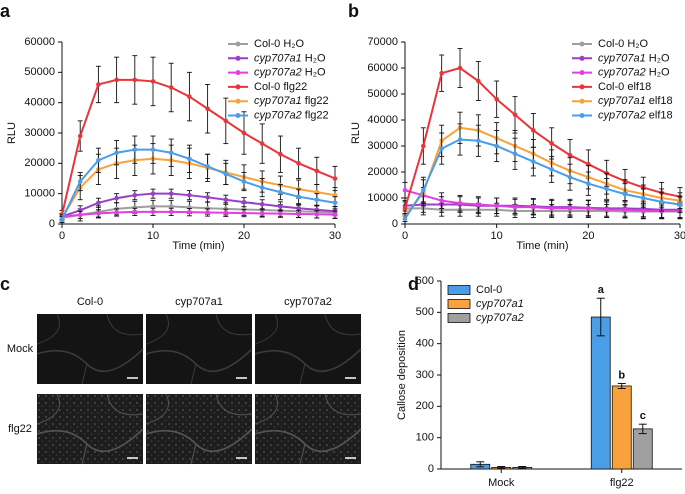 This screenshot has height=494, width=685. What do you see at coordinates (279, 44) in the screenshot?
I see `legend-label: Col-0 H₂O` at bounding box center [279, 44].